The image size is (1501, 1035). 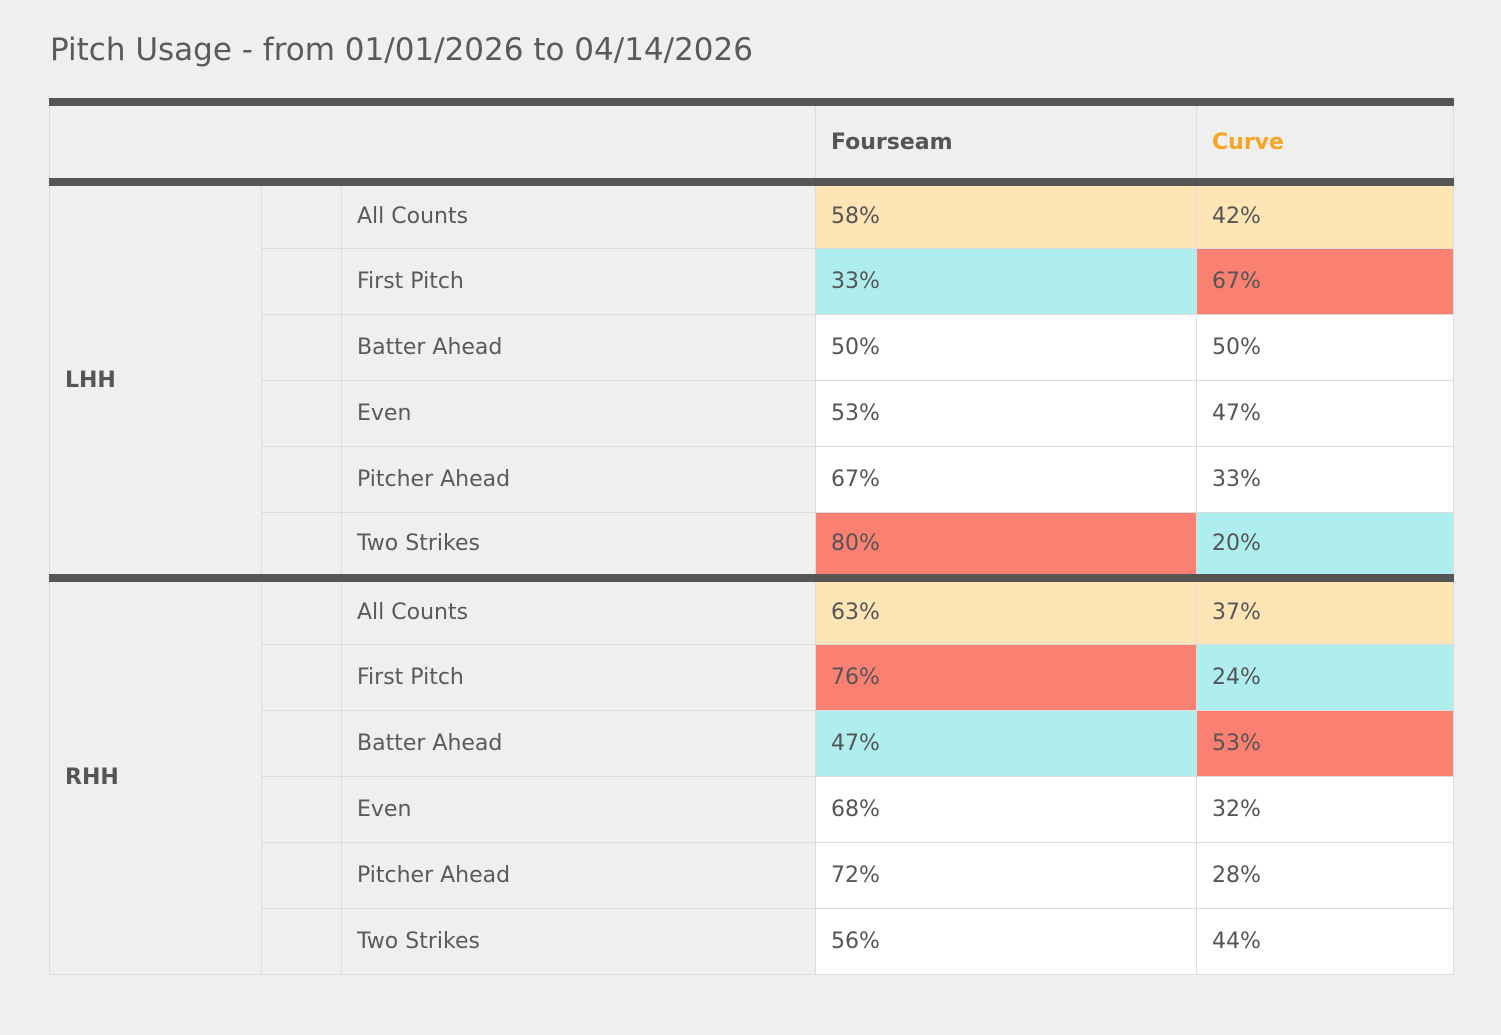 What do you see at coordinates (1006, 545) in the screenshot?
I see `fourseam-usage-cell: 80%` at bounding box center [1006, 545].